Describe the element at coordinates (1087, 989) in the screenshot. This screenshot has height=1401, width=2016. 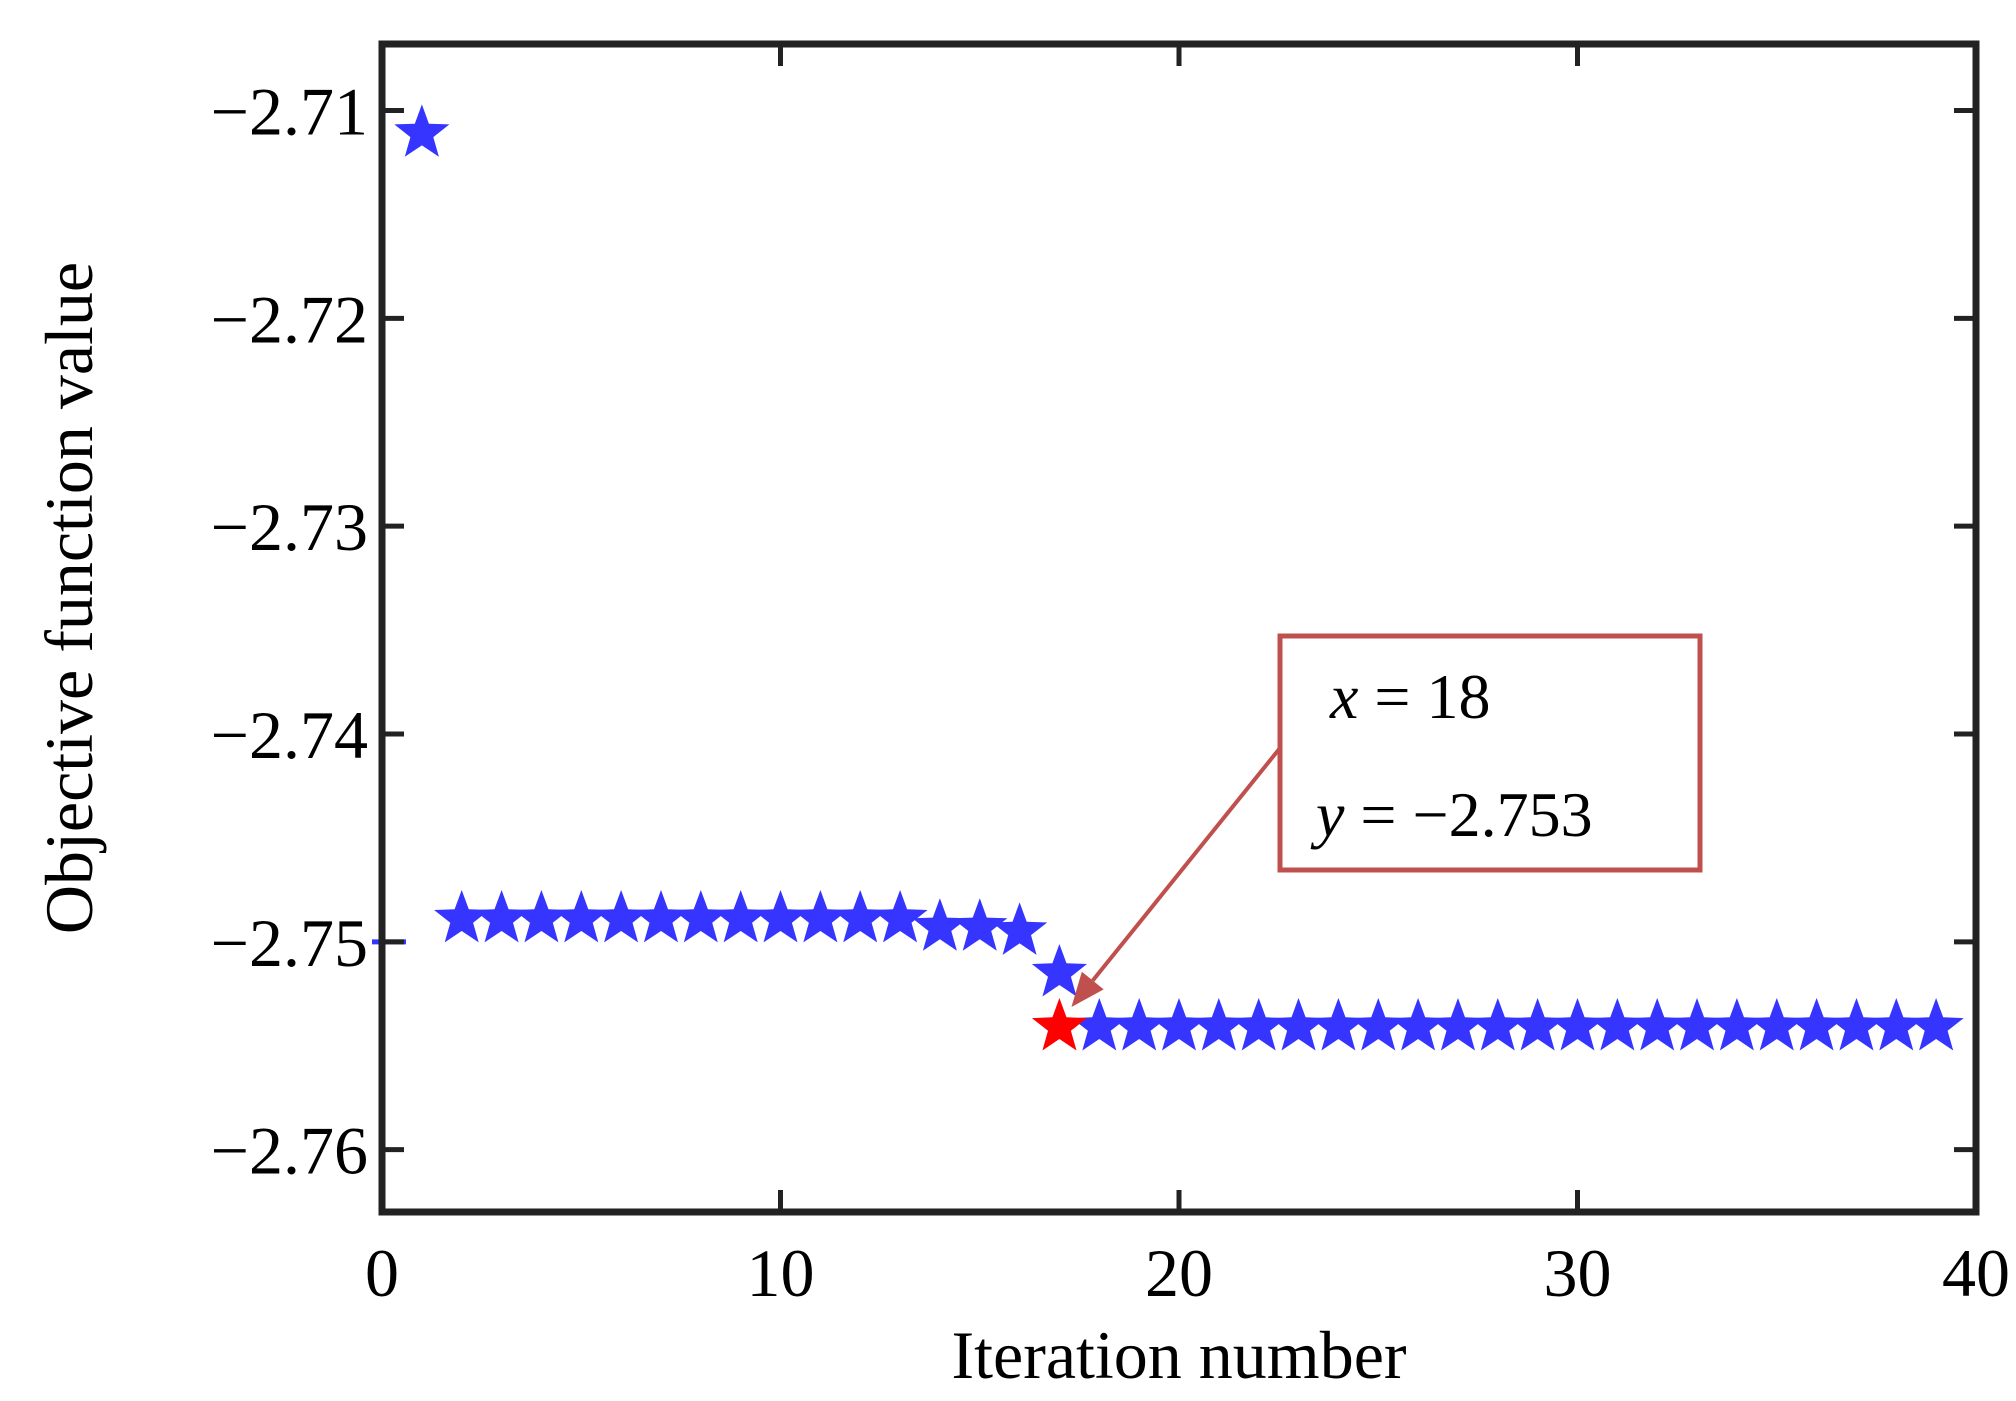
I see `annotation-arrowhead` at that location.